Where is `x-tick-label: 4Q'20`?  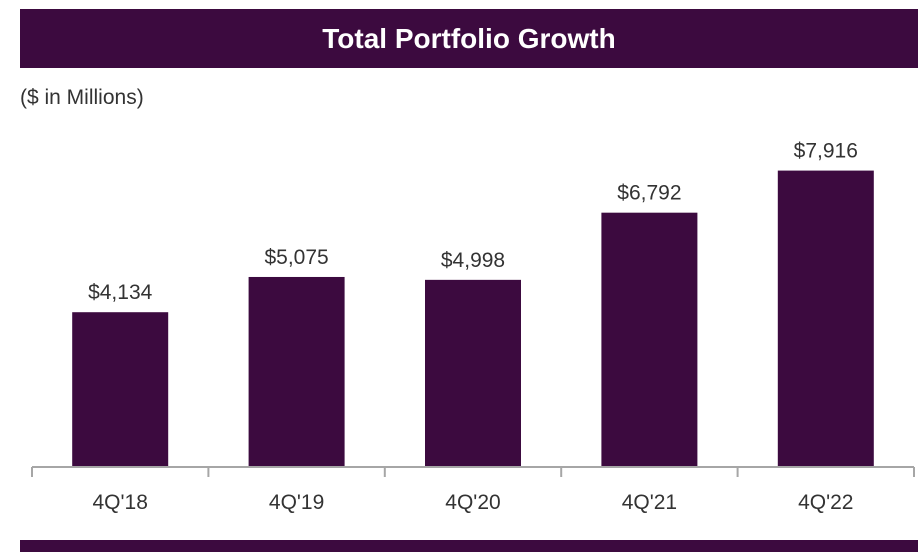 x-tick-label: 4Q'20 is located at coordinates (472, 502).